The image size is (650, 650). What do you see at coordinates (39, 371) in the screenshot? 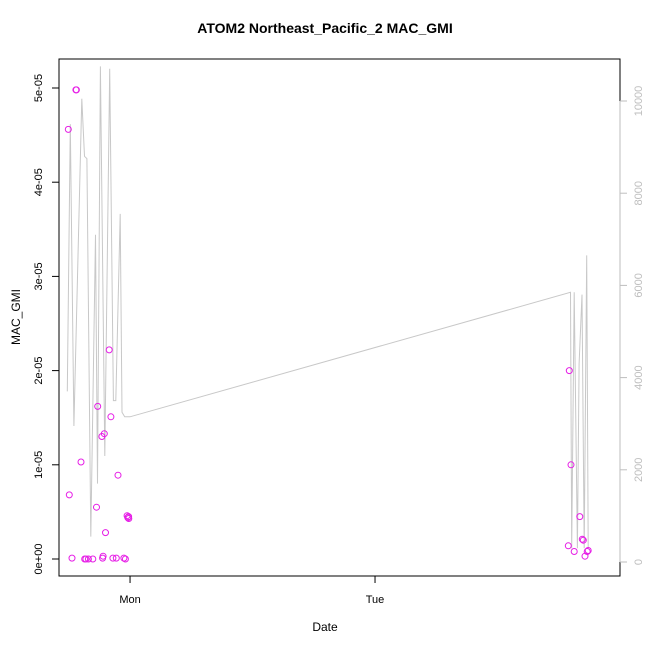
I see `y-tick-label: 2e-05` at bounding box center [39, 371].